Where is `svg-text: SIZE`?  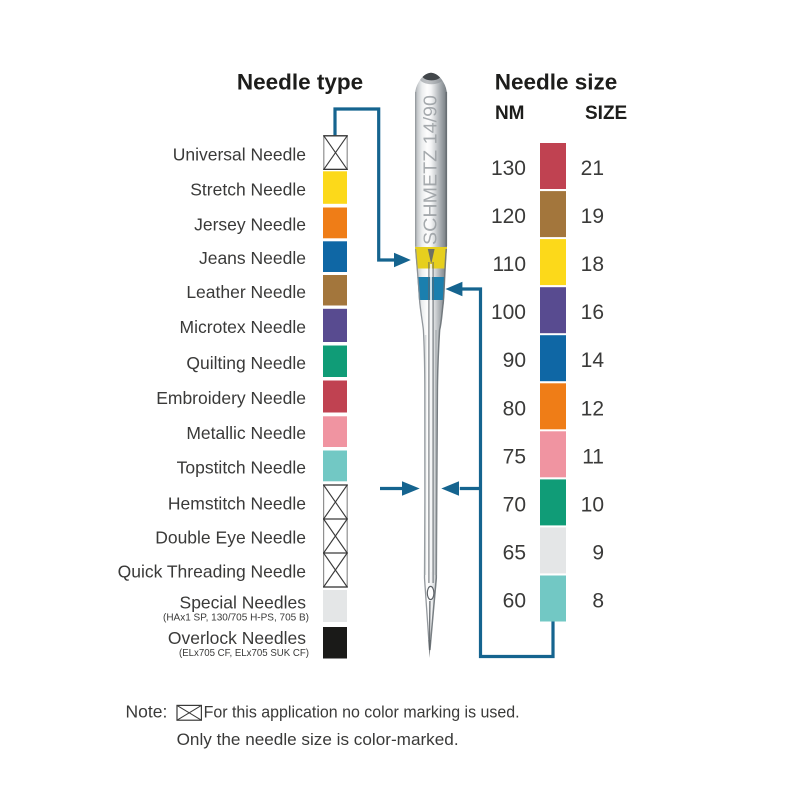 svg-text: SIZE is located at coordinates (606, 113).